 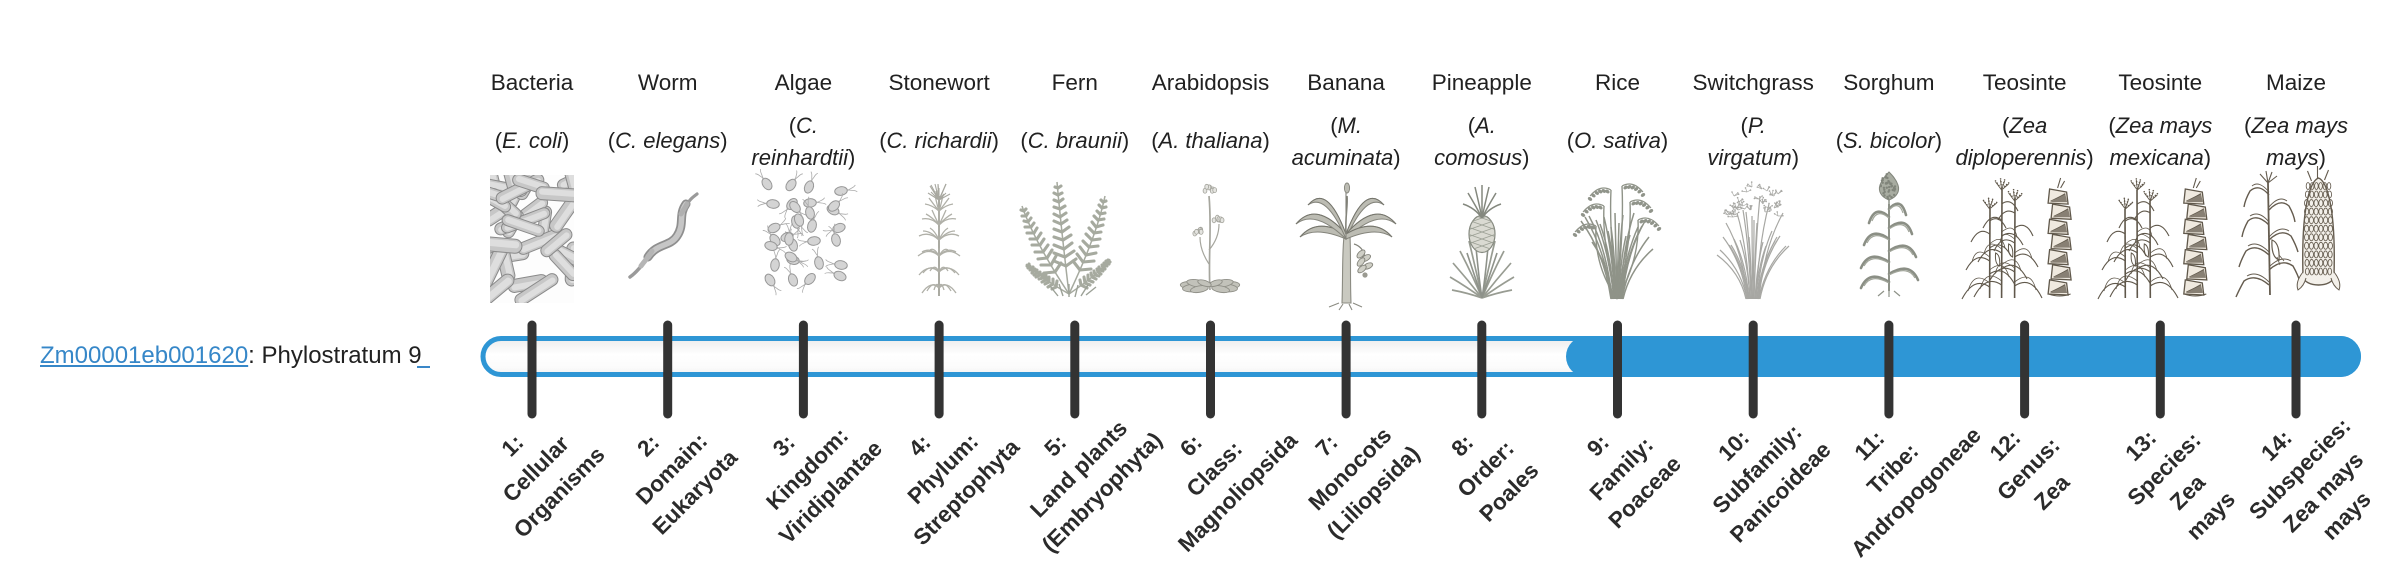 I want to click on svg-text: 8:Order:Poales, so click(x=1486, y=469).